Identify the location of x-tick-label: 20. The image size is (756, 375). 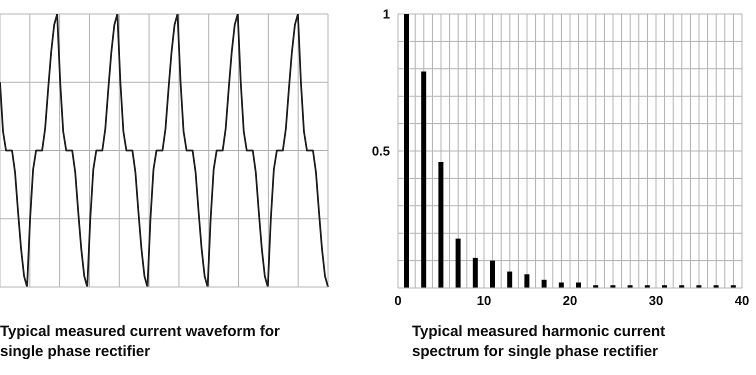
(570, 300).